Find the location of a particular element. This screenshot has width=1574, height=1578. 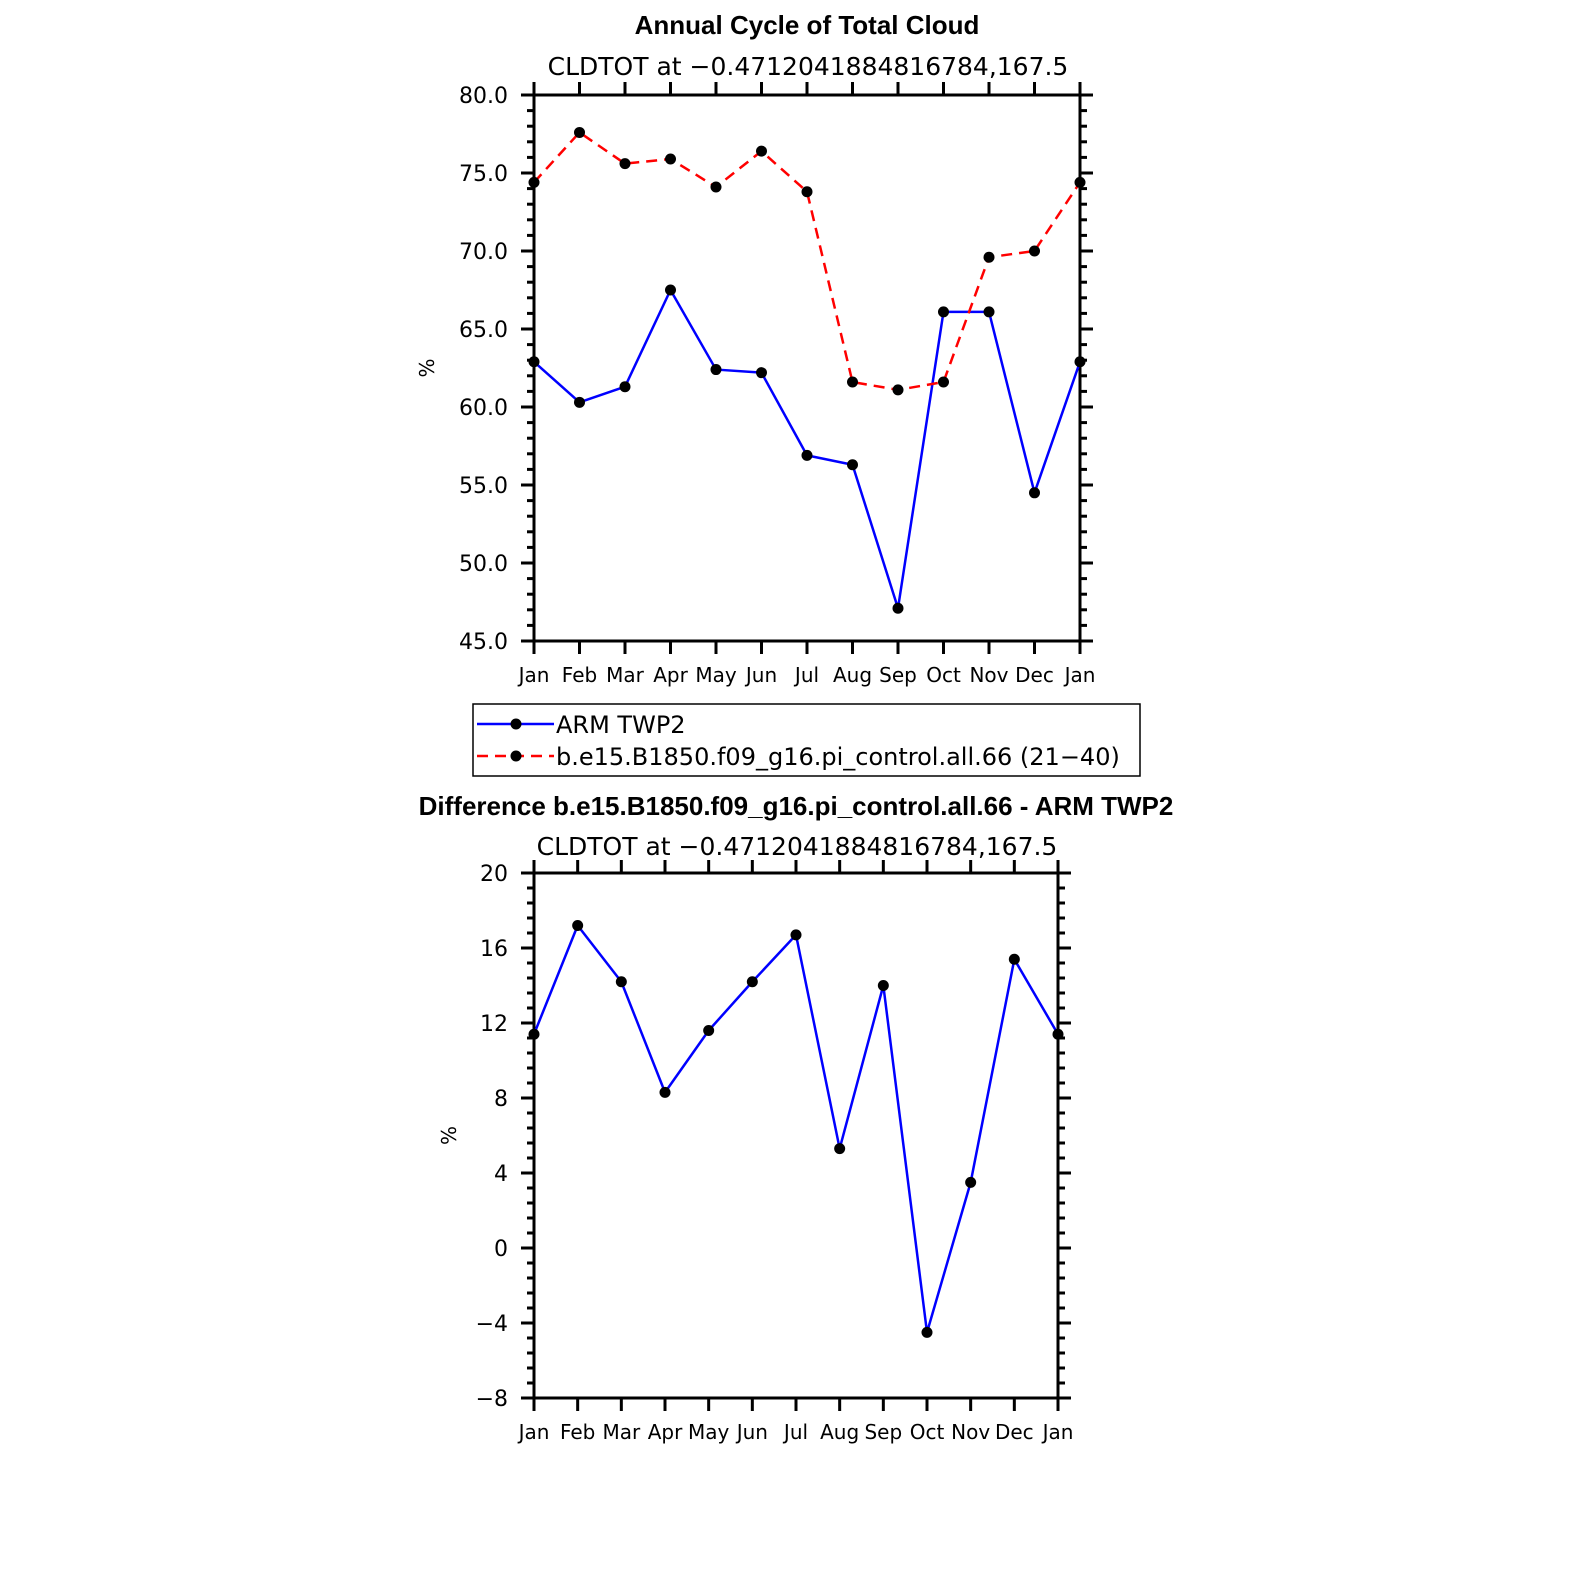

legend-entry: ARM TWP2 is located at coordinates (621, 725).